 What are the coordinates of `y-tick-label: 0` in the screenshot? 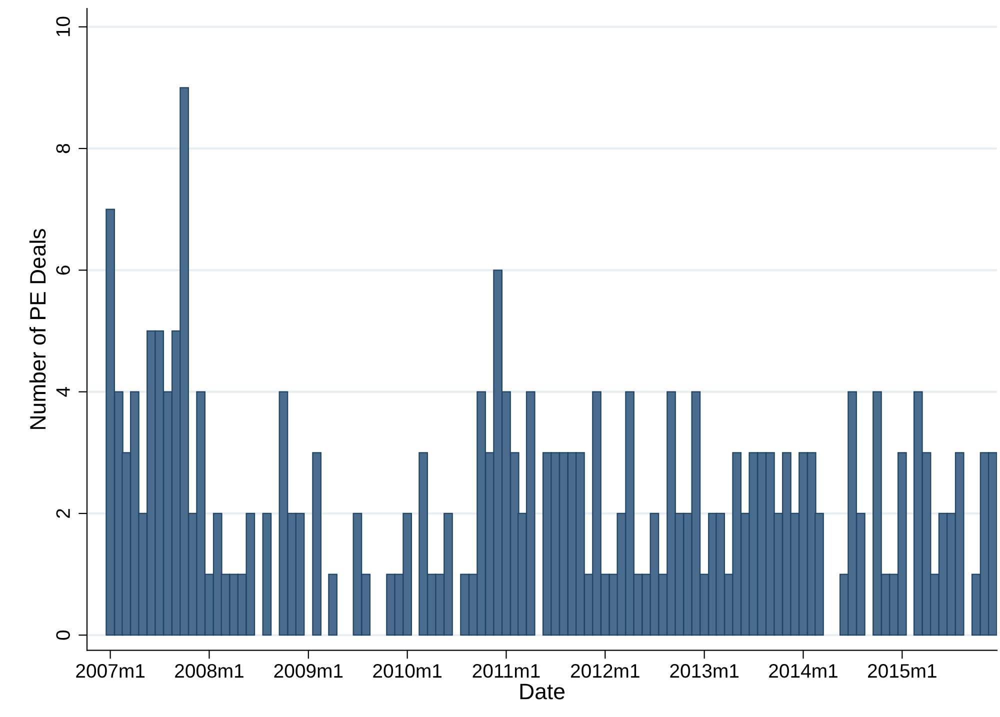 It's located at (63, 635).